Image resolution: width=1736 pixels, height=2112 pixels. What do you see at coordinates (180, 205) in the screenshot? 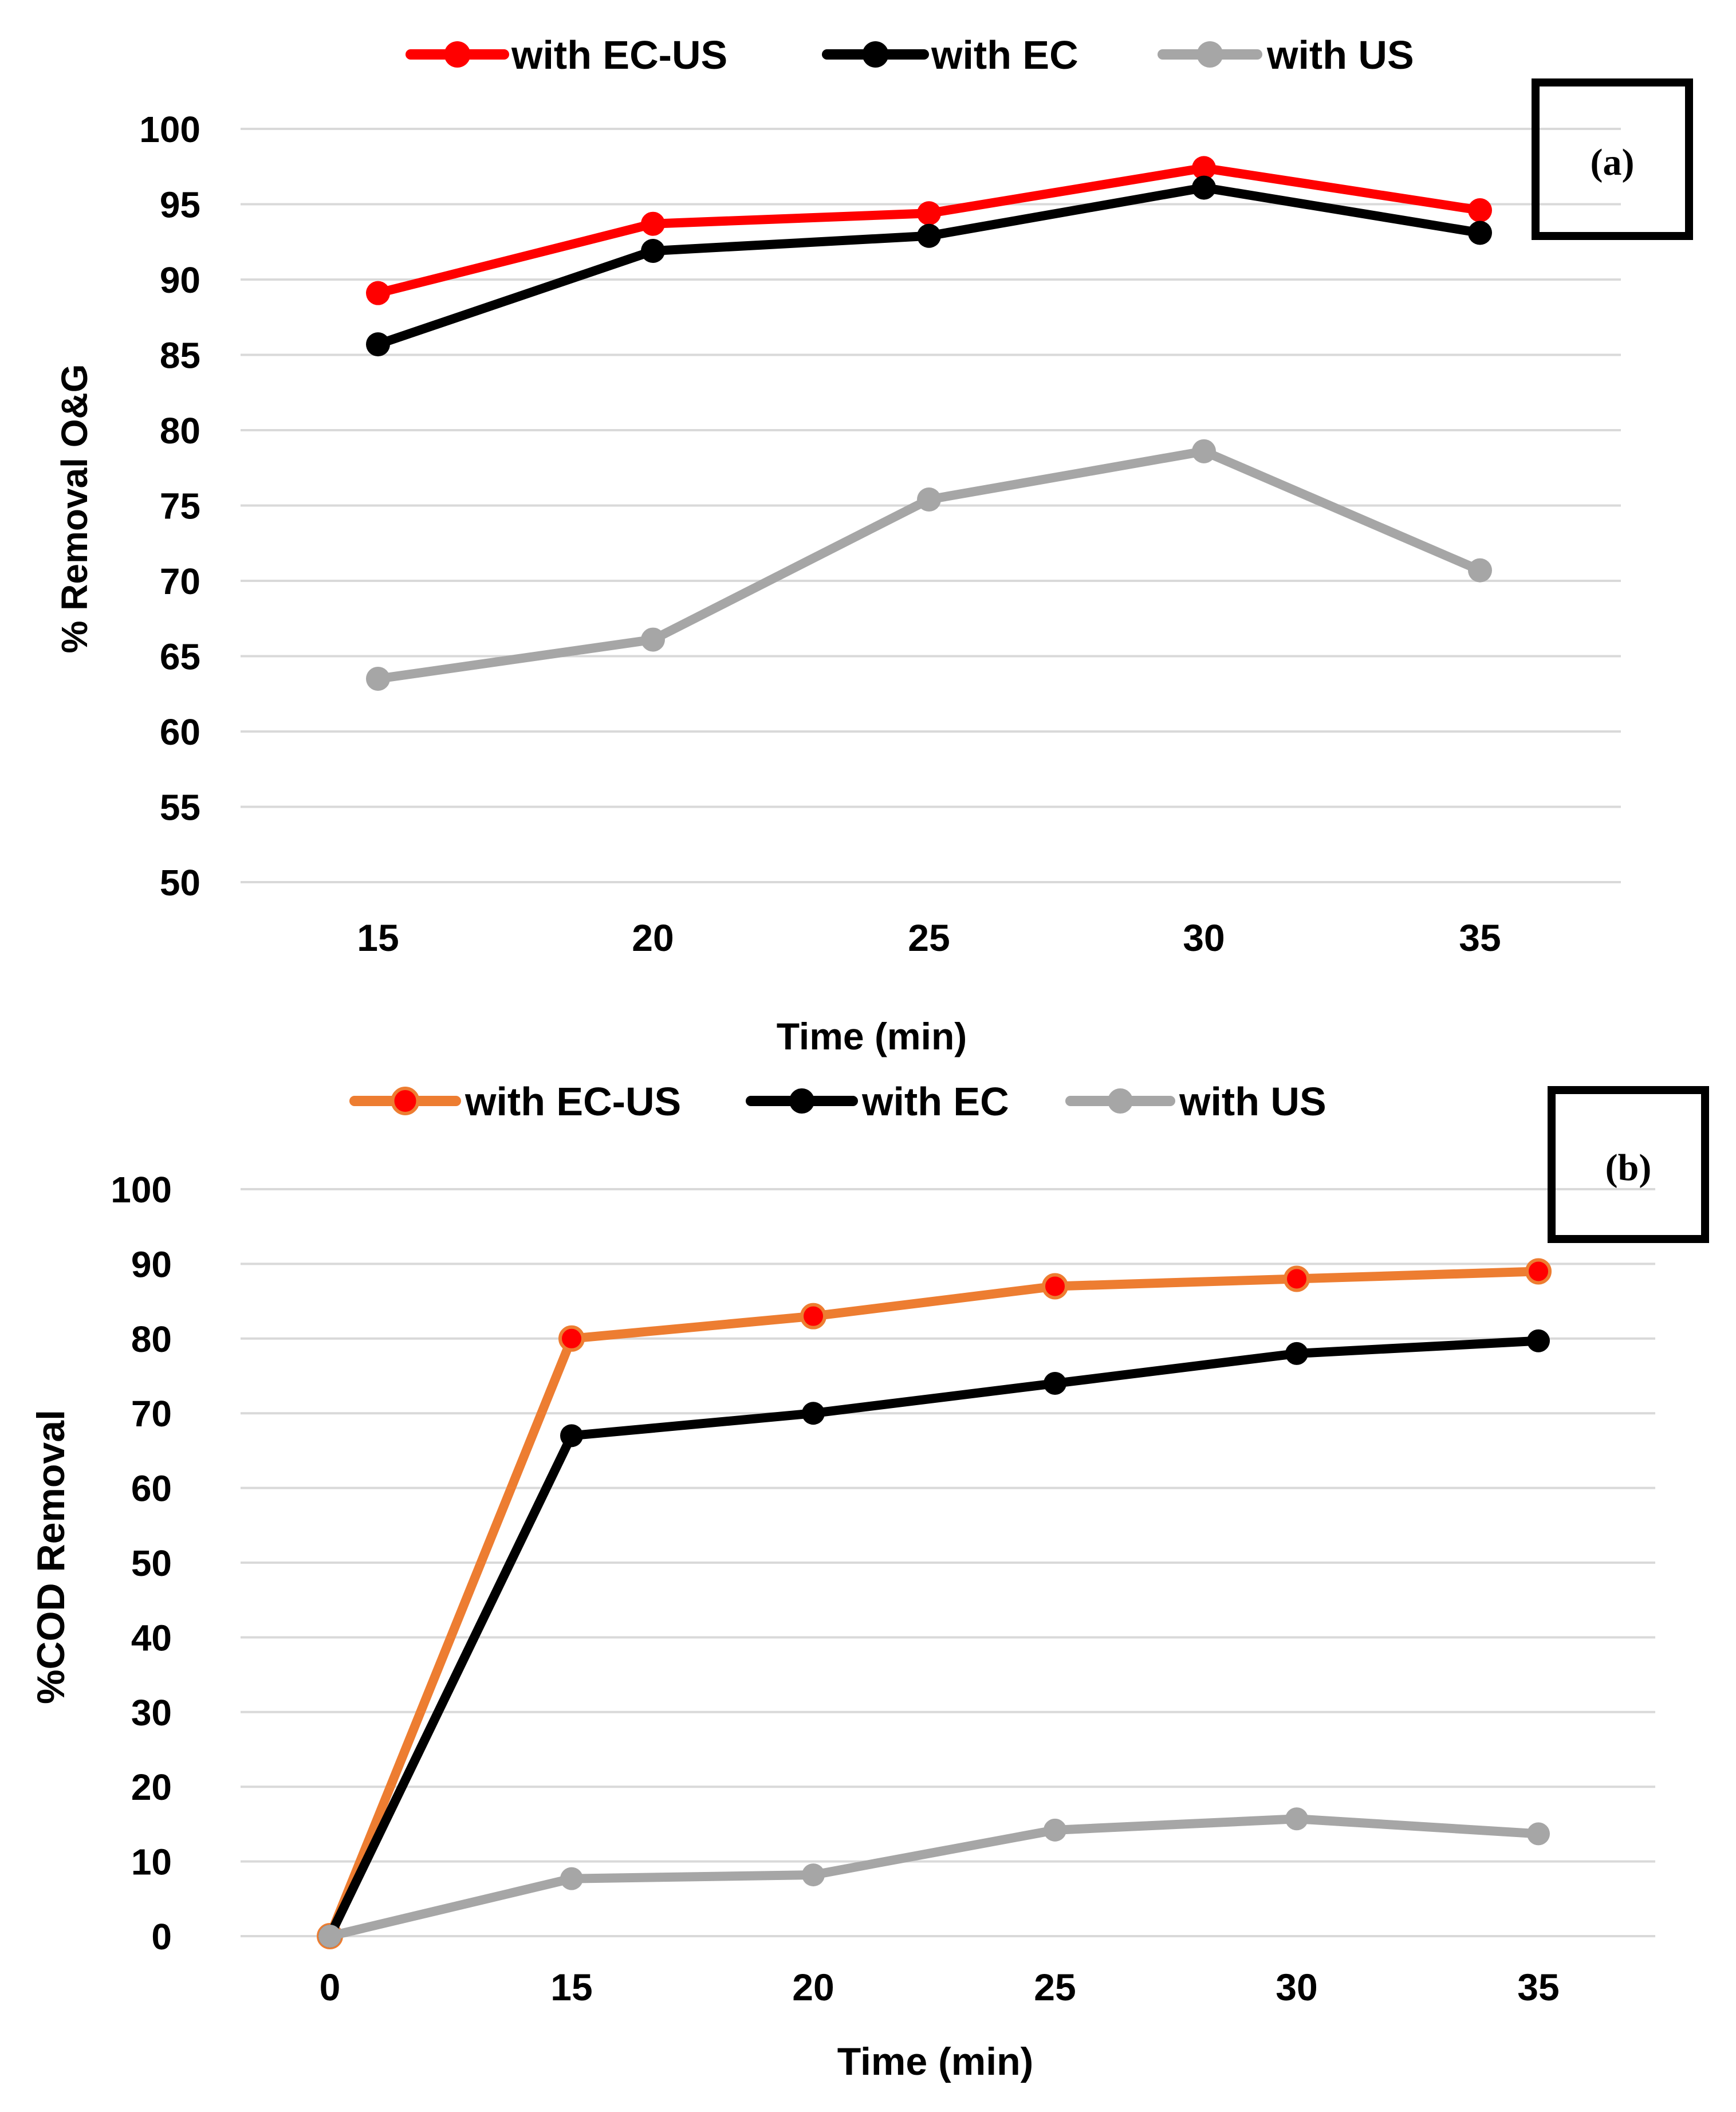
I see `y-tick-label-95: 95` at bounding box center [180, 205].